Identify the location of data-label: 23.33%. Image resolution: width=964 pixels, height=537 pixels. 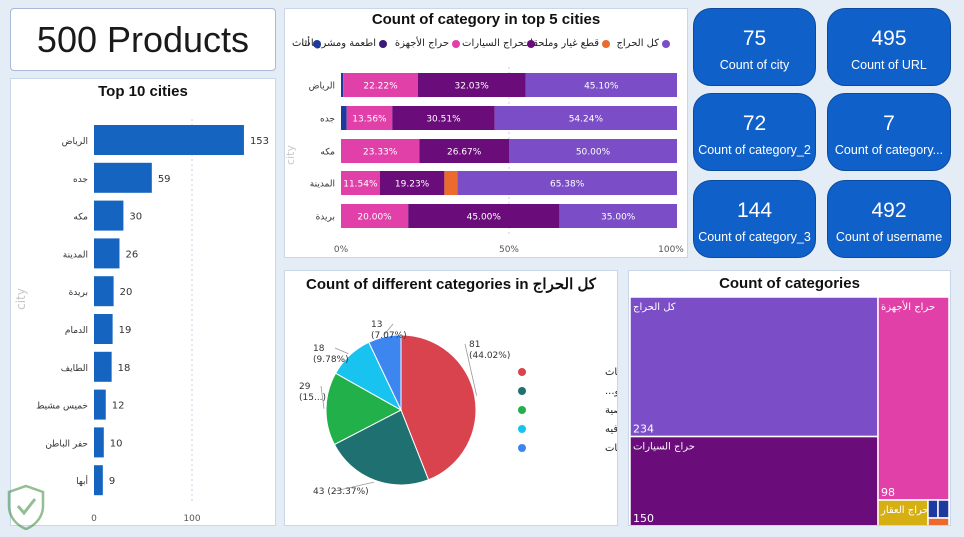
(380, 153).